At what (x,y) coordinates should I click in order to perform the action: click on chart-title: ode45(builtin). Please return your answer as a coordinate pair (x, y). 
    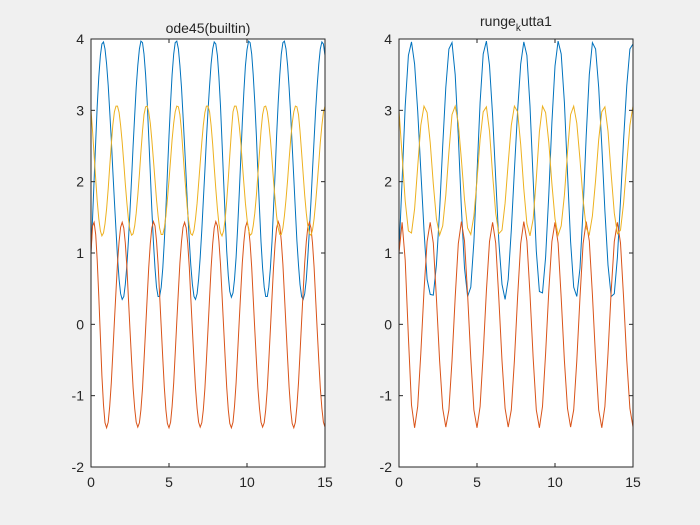
    Looking at the image, I should click on (208, 28).